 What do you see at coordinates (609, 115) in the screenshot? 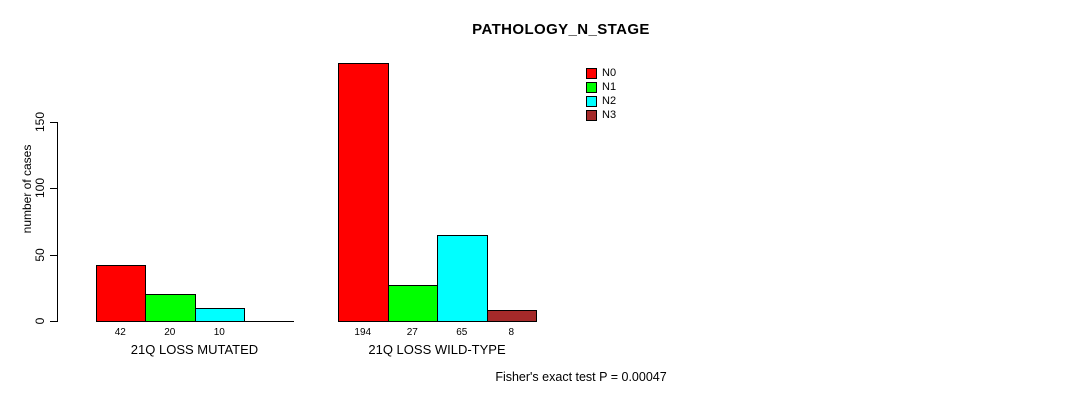
I see `legend-label-n3: N3` at bounding box center [609, 115].